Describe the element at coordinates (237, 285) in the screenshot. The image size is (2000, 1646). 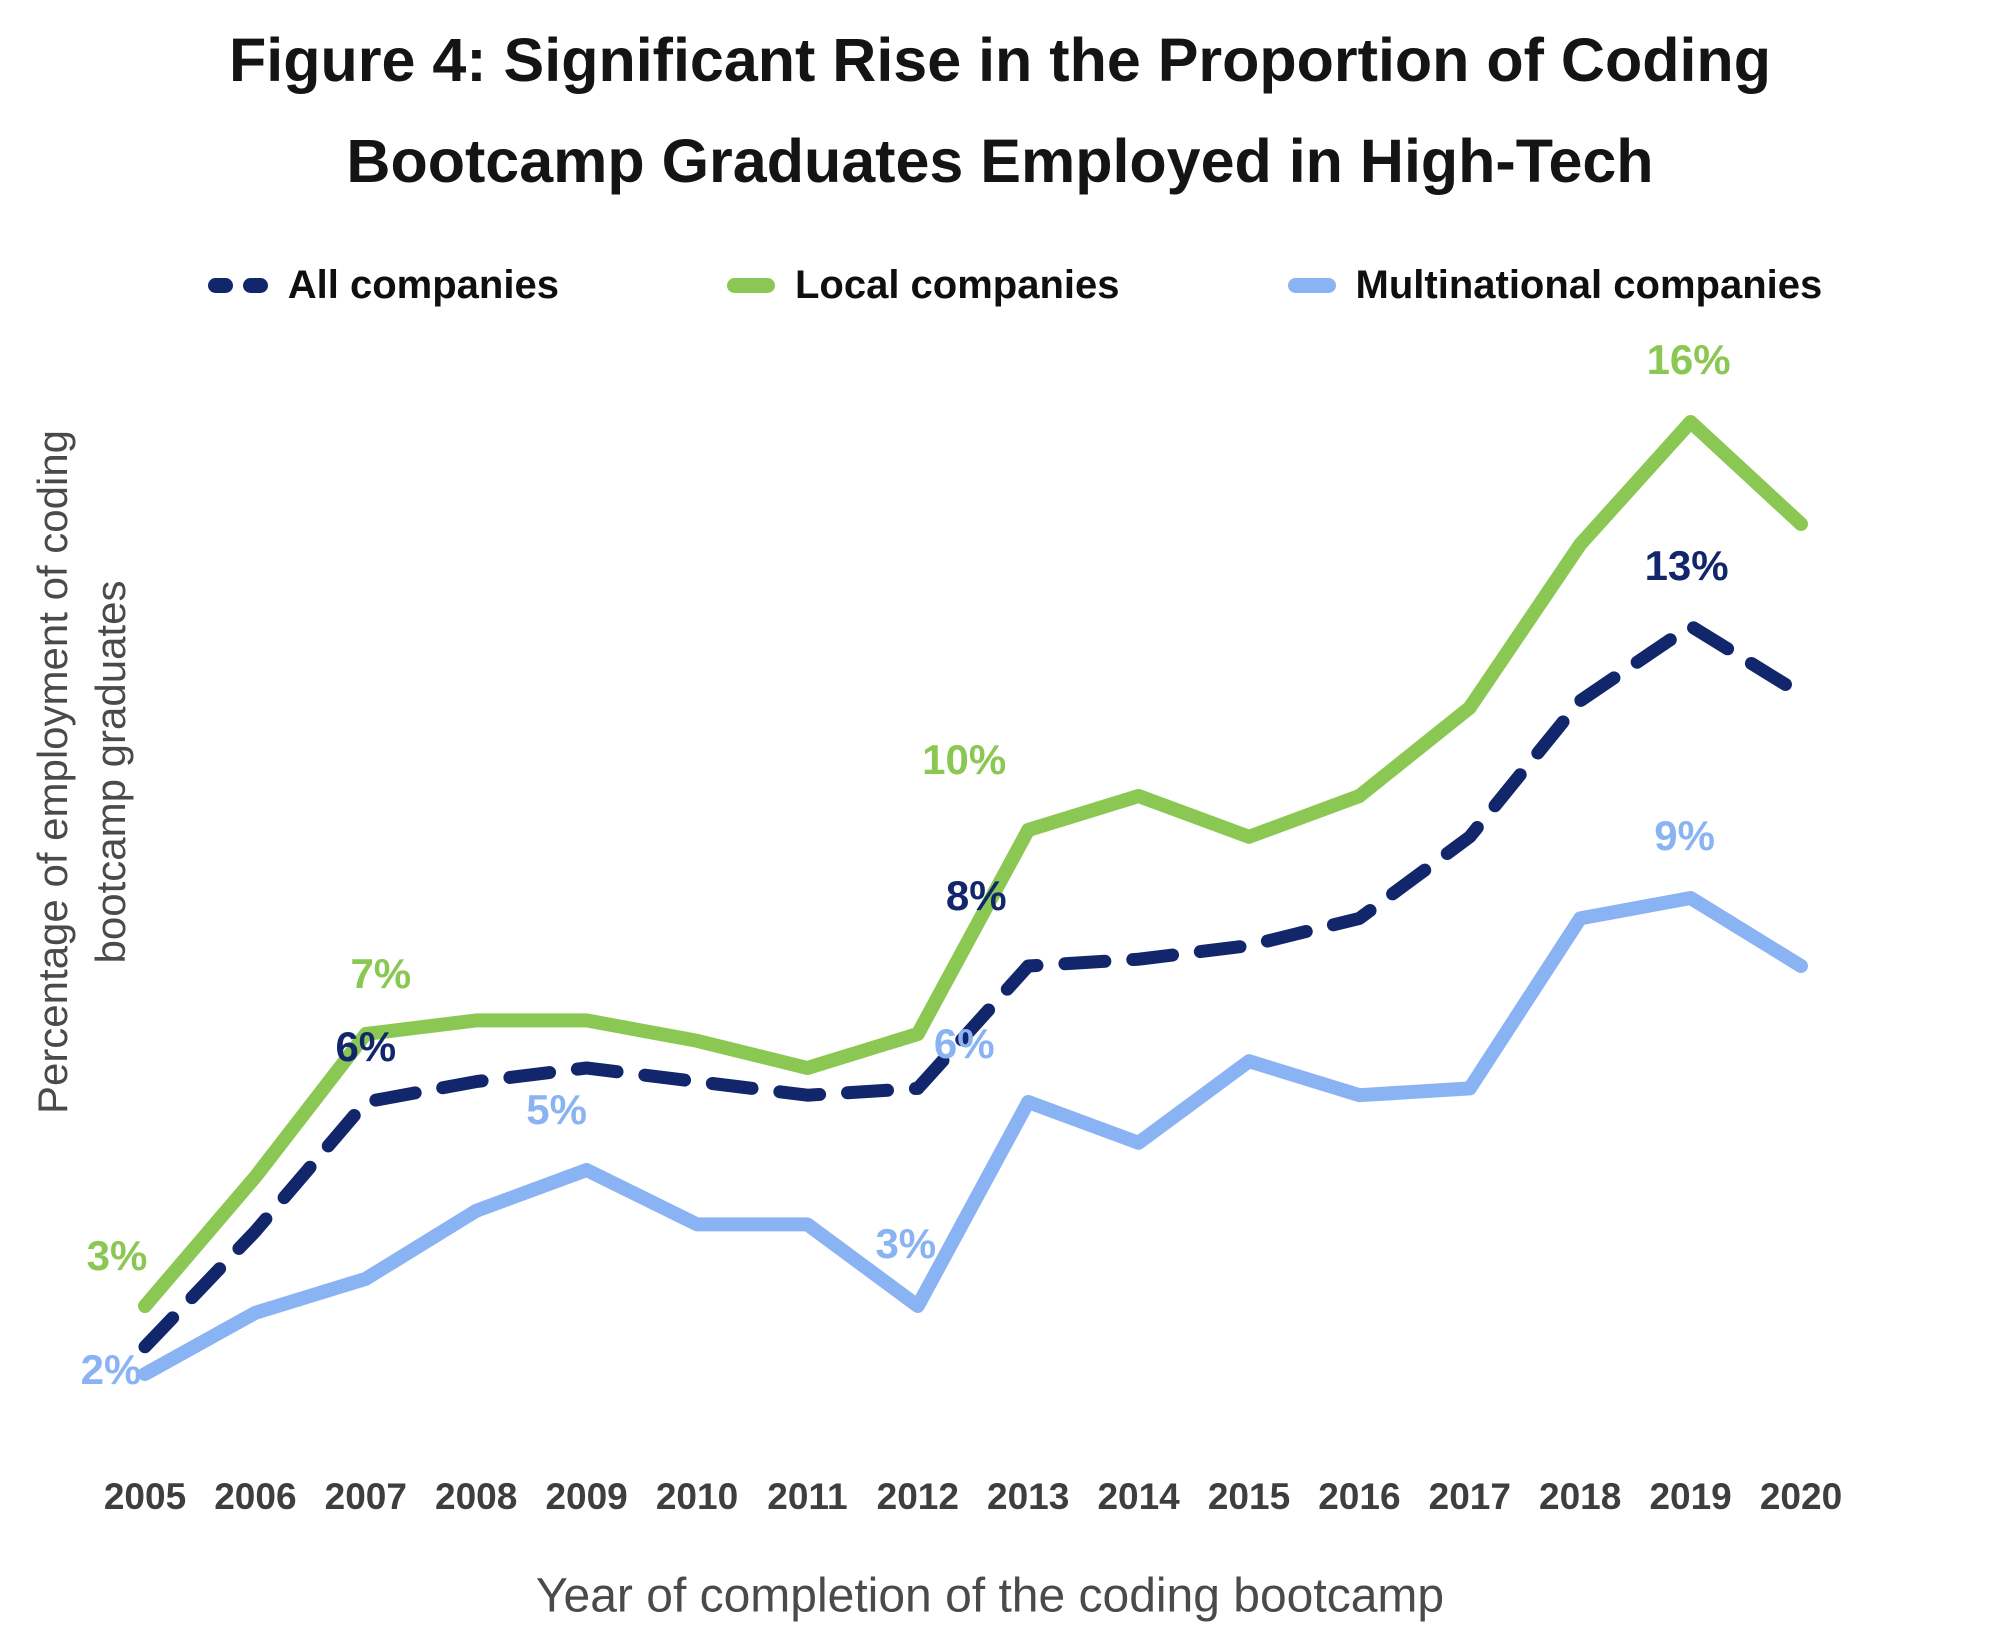
I see `dashed-line-swatch-icon` at that location.